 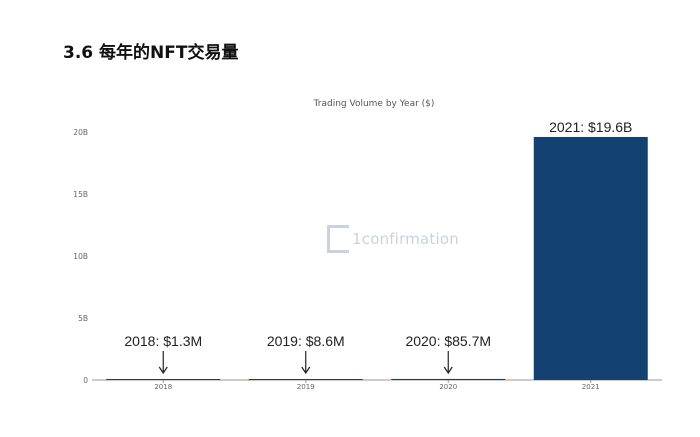 What do you see at coordinates (448, 341) in the screenshot?
I see `data-label: 2020: $85.7M` at bounding box center [448, 341].